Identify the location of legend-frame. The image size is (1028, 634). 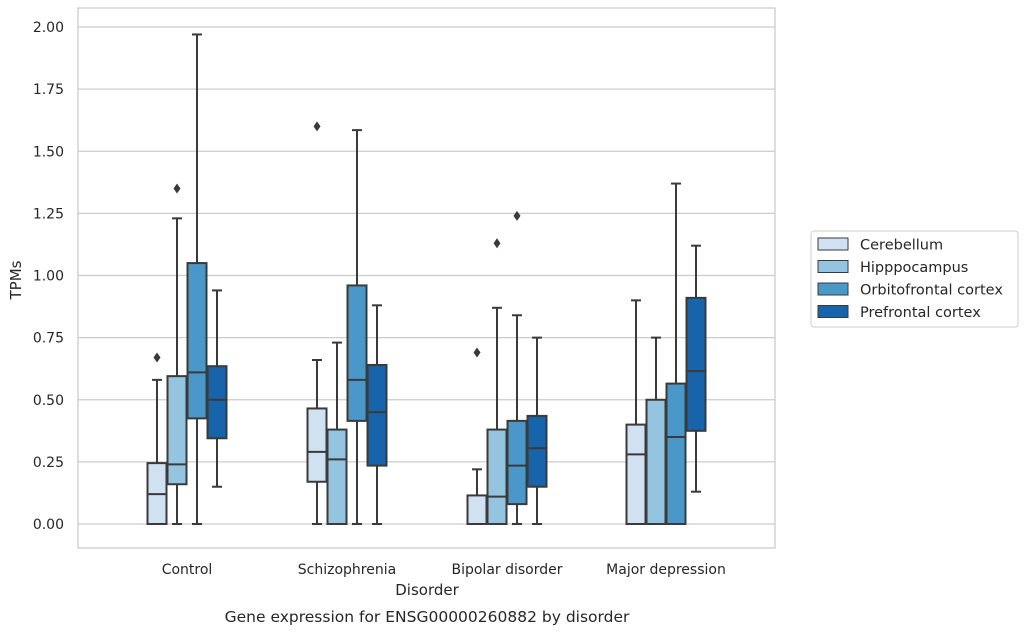
(914, 279).